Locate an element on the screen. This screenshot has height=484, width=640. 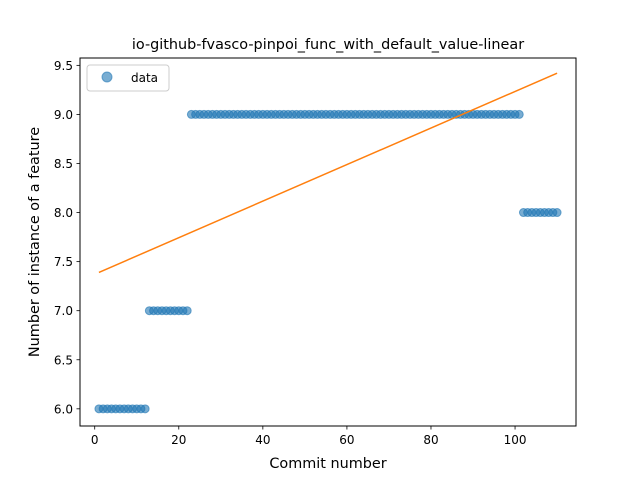
legend-box is located at coordinates (128, 78).